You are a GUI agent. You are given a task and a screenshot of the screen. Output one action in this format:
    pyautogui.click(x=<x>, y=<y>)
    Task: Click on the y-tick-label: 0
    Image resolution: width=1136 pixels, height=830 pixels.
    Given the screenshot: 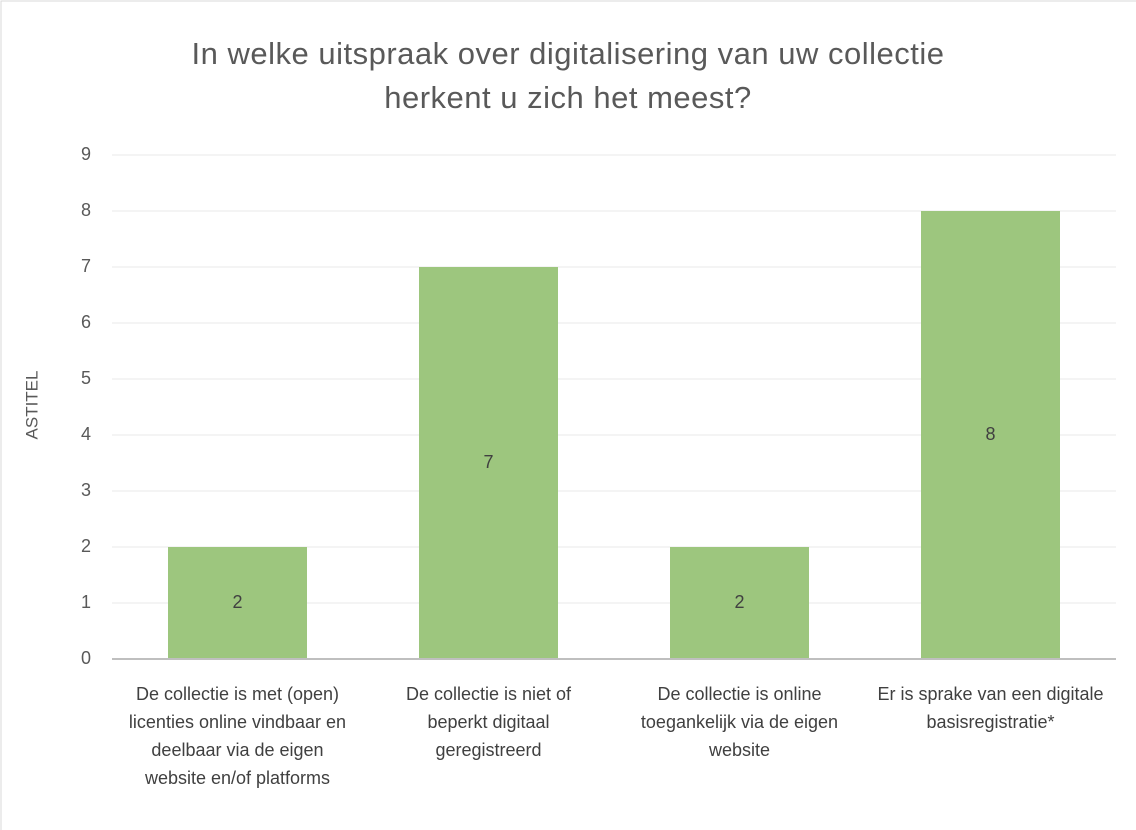 What is the action you would take?
    pyautogui.click(x=86, y=658)
    